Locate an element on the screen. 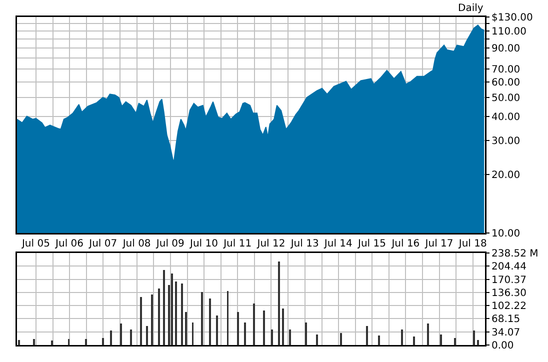 The height and width of the screenshot is (362, 548). y-tick-label: 70.00 is located at coordinates (506, 70).